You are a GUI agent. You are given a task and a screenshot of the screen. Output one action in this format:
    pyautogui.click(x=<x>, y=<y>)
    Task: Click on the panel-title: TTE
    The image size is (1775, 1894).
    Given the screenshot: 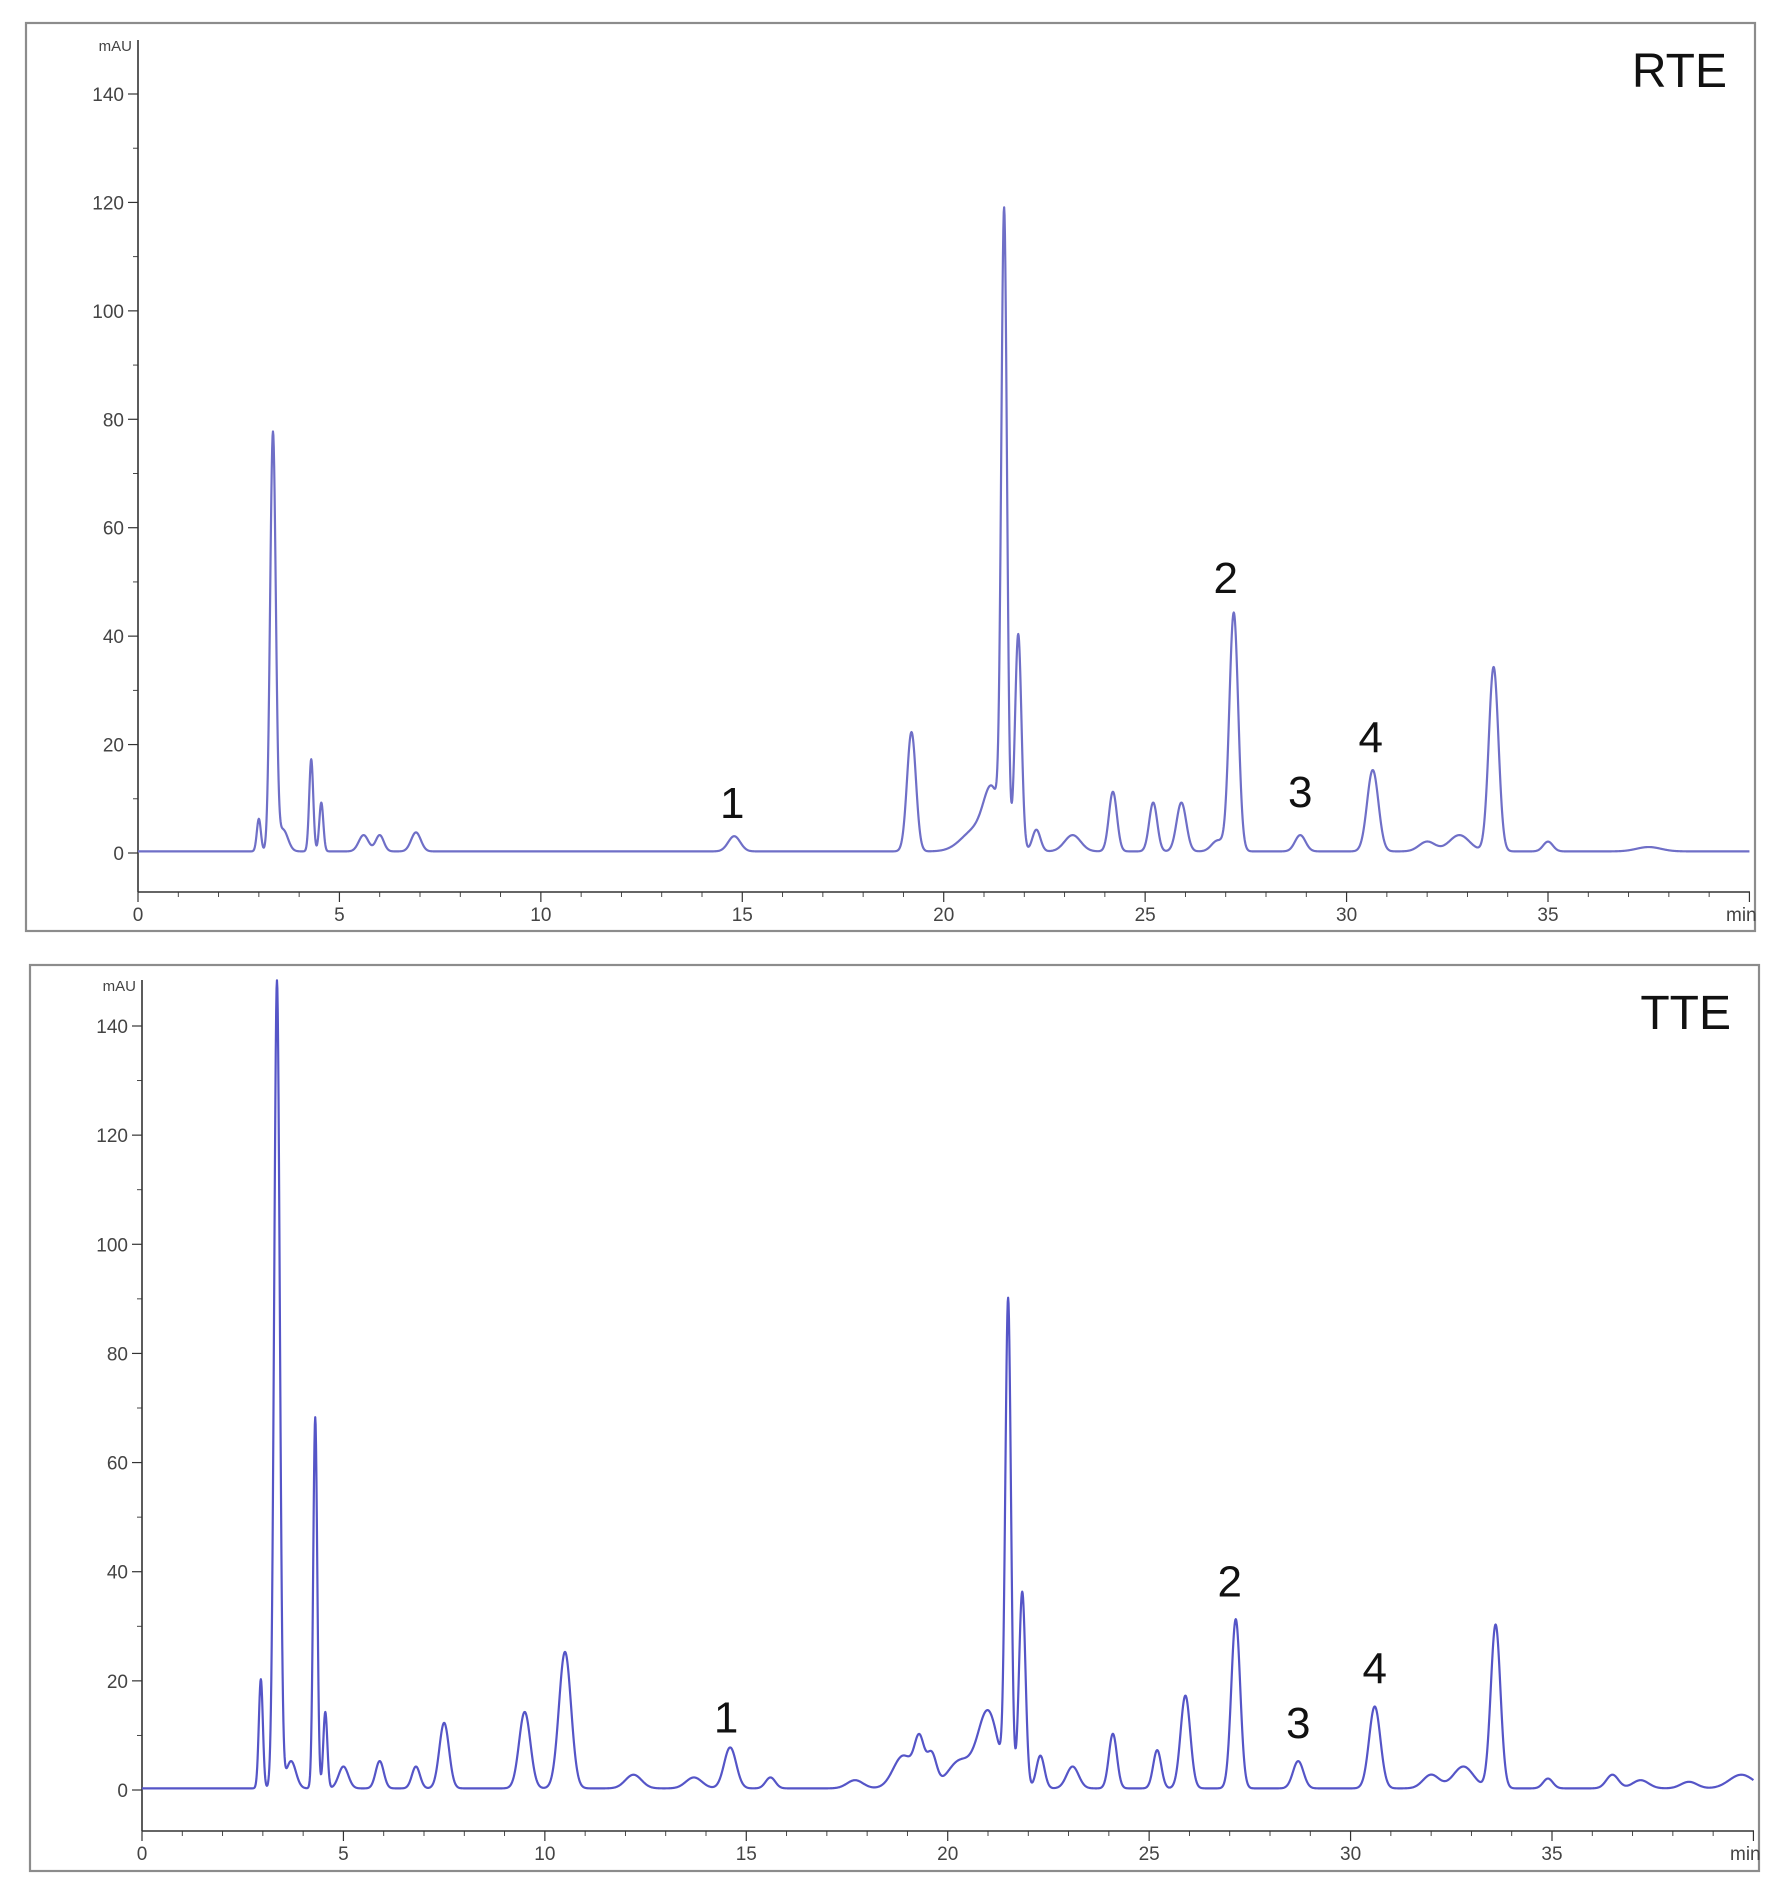 What is the action you would take?
    pyautogui.click(x=1685, y=1013)
    